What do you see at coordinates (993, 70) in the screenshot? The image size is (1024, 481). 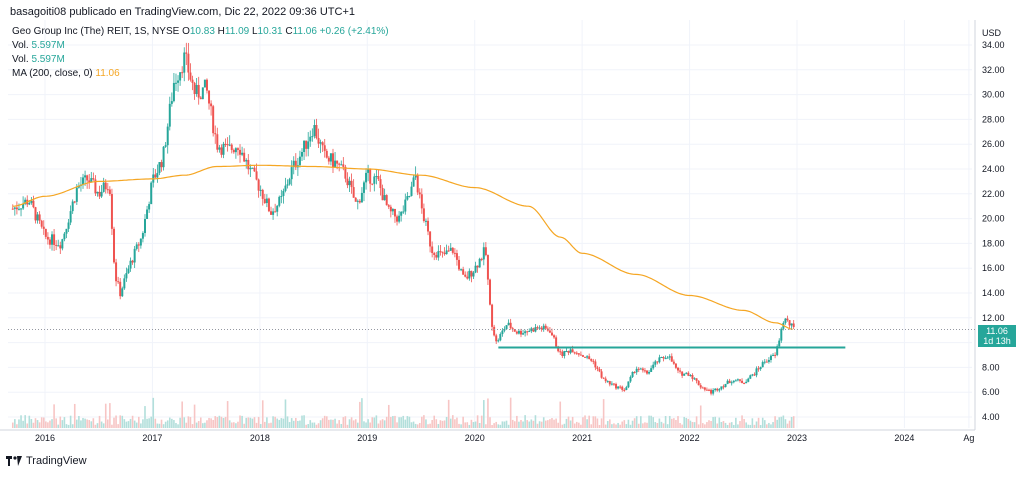 I see `y-tick-label: 32.00` at bounding box center [993, 70].